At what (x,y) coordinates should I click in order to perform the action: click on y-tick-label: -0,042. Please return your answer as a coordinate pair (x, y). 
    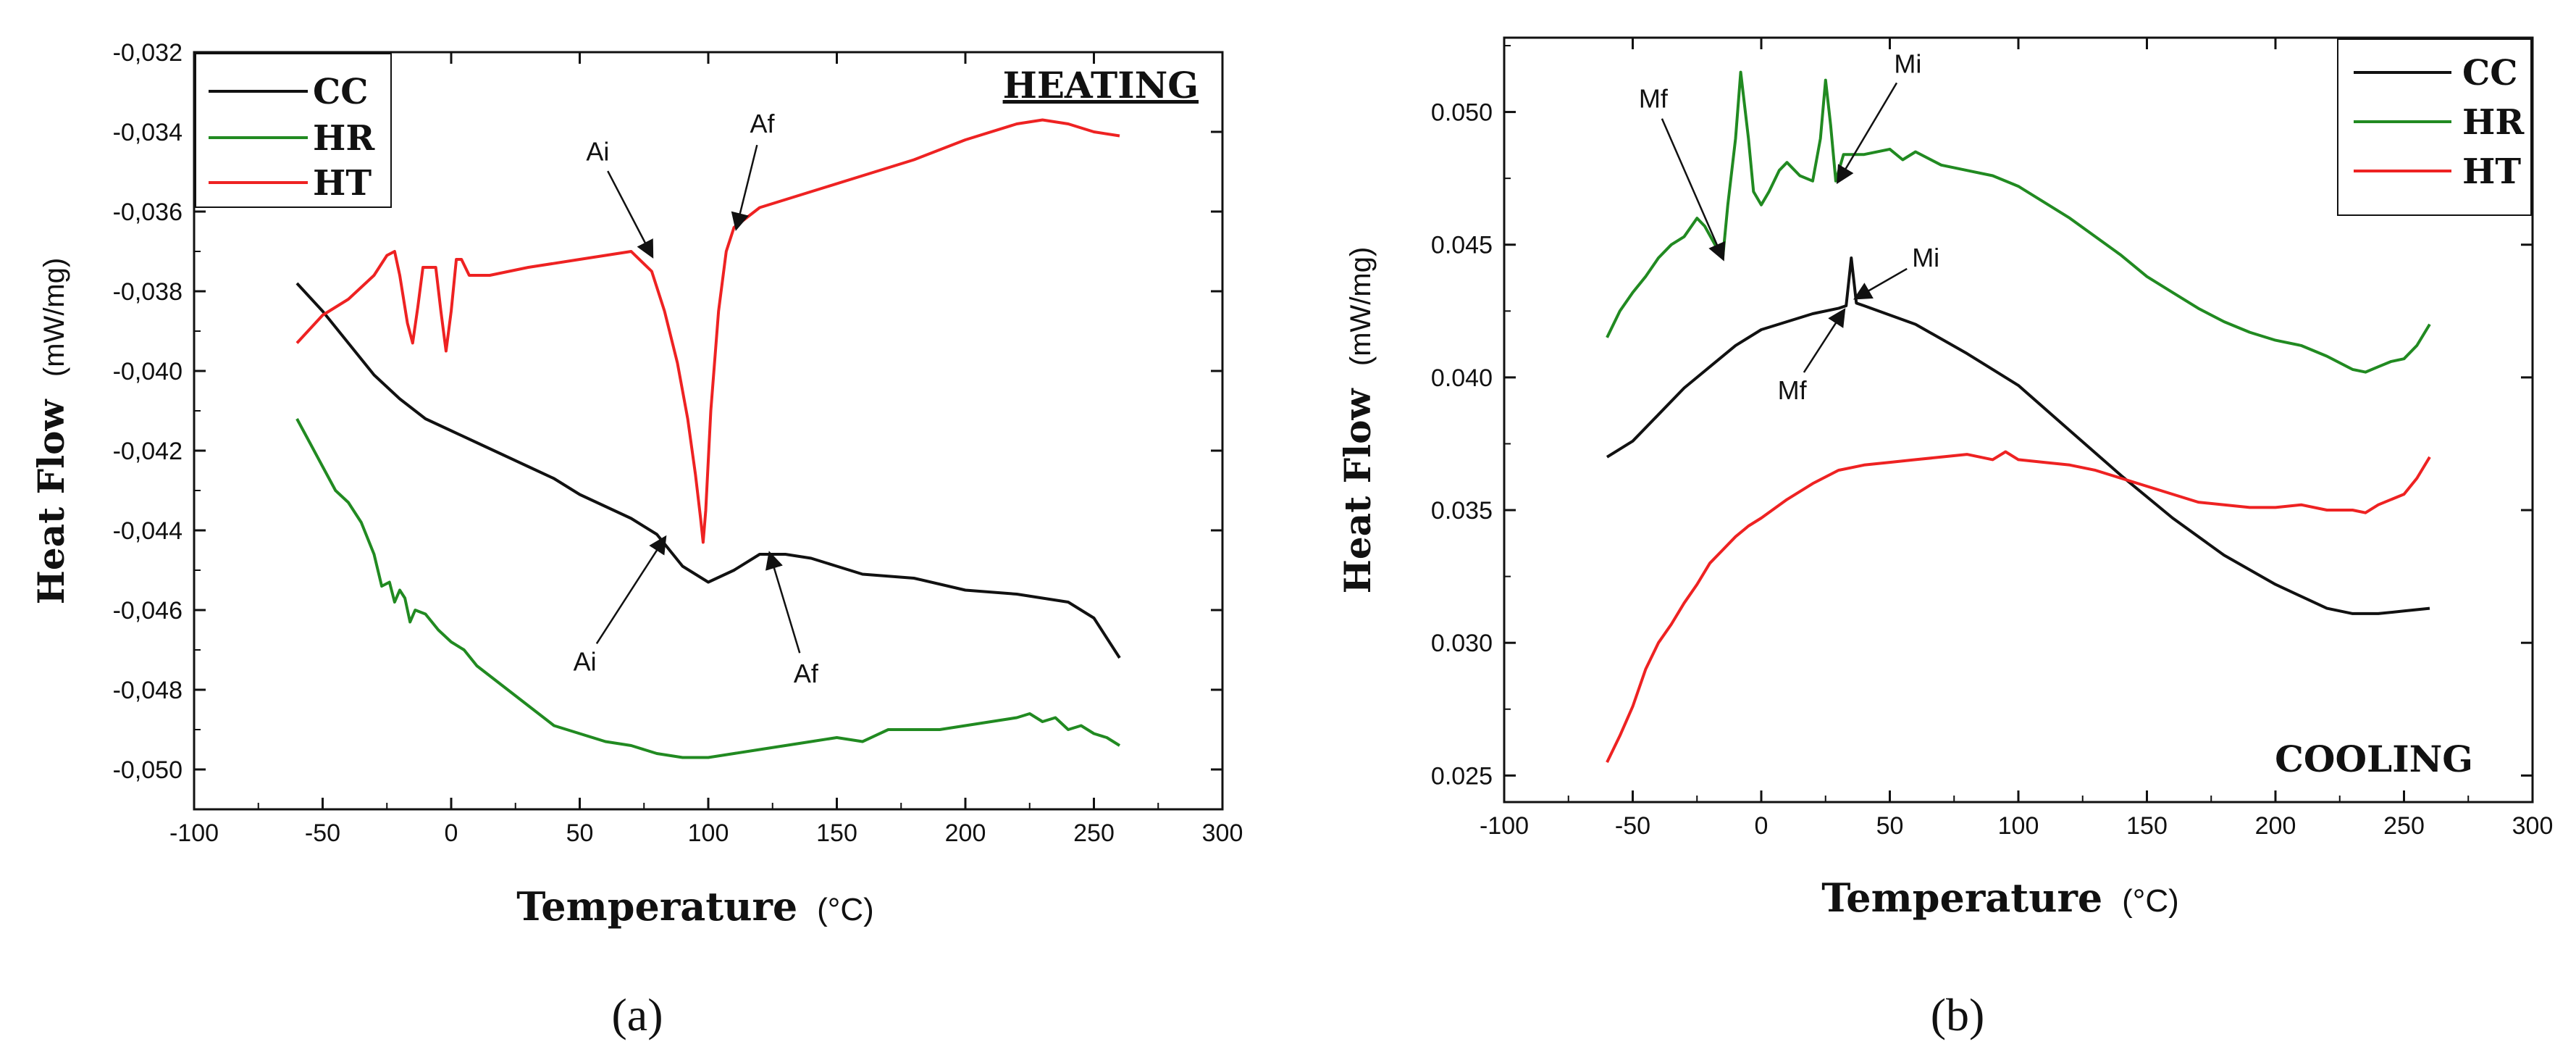
    Looking at the image, I should click on (147, 451).